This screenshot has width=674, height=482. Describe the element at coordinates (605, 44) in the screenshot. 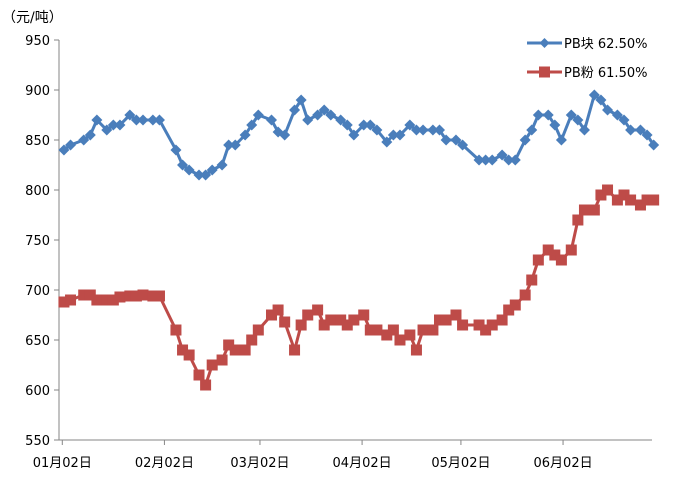

I see `legend-label-1: PB块 62.50%` at that location.